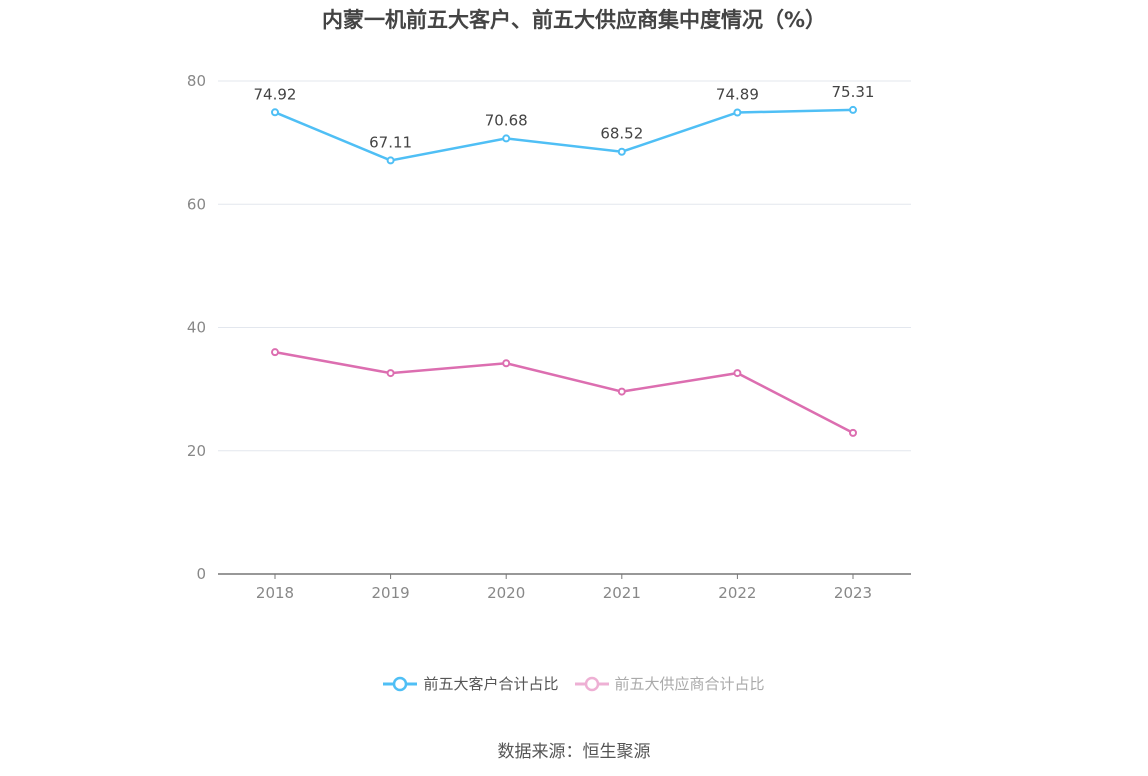 The image size is (1148, 776). What do you see at coordinates (391, 593) in the screenshot?
I see `x-tick-label: 2019` at bounding box center [391, 593].